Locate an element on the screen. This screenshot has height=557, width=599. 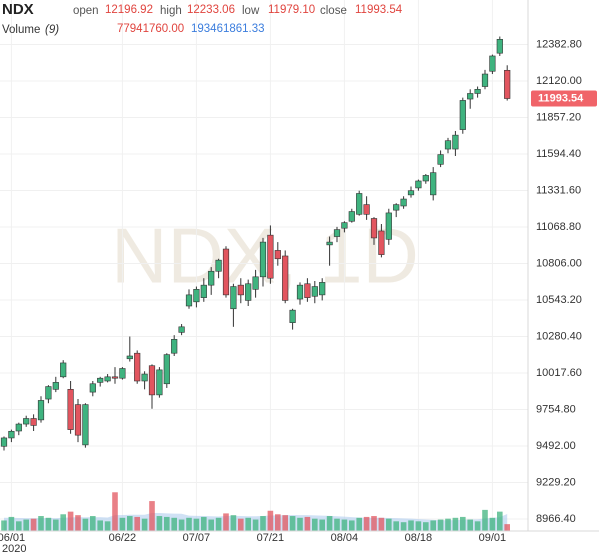
x-tick-label: 08/04 is located at coordinates (345, 538).